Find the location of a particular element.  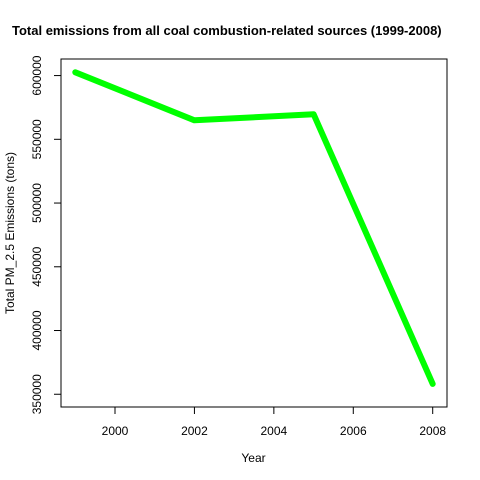

y-tick-label: 350000 is located at coordinates (37, 394).